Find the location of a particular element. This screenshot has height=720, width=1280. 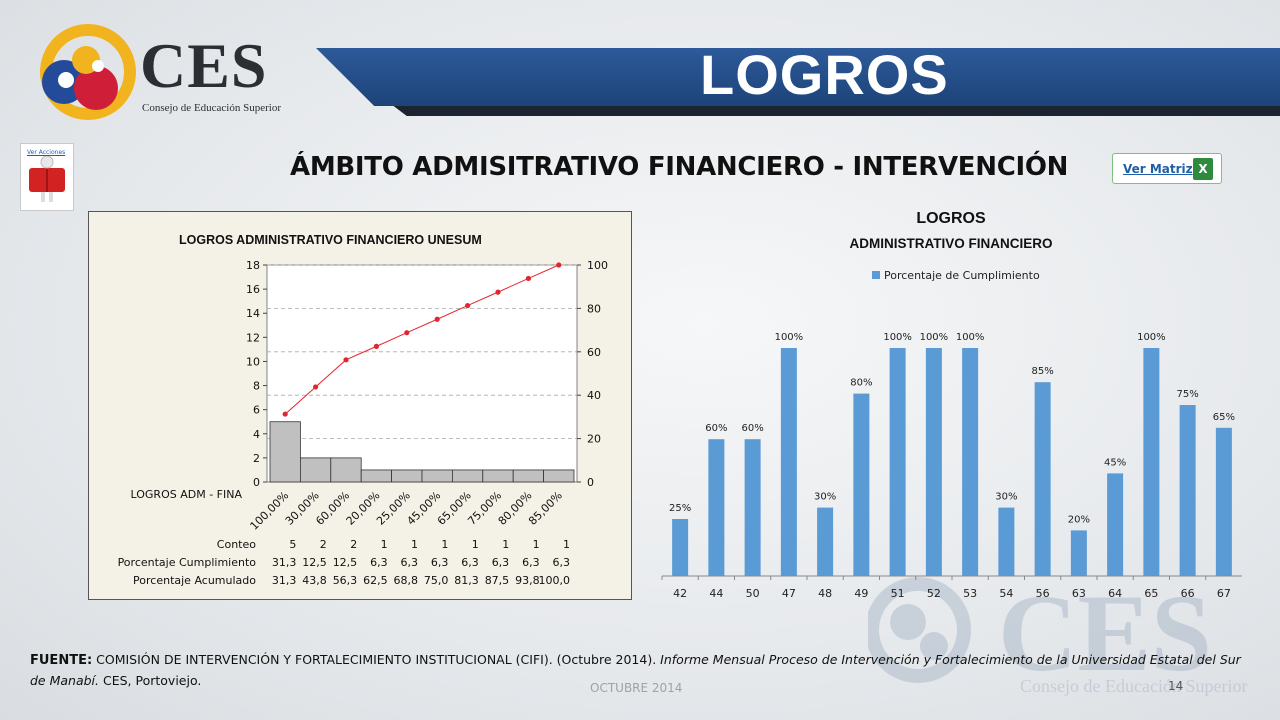

pareto-table-row-label: Porcentaje Acumulado is located at coordinates (194, 580).